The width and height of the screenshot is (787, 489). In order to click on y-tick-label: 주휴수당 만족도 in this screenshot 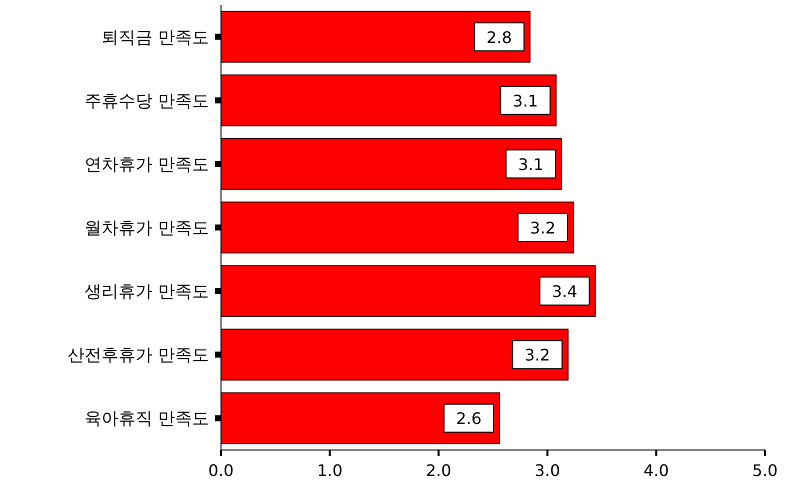, I will do `click(146, 101)`.